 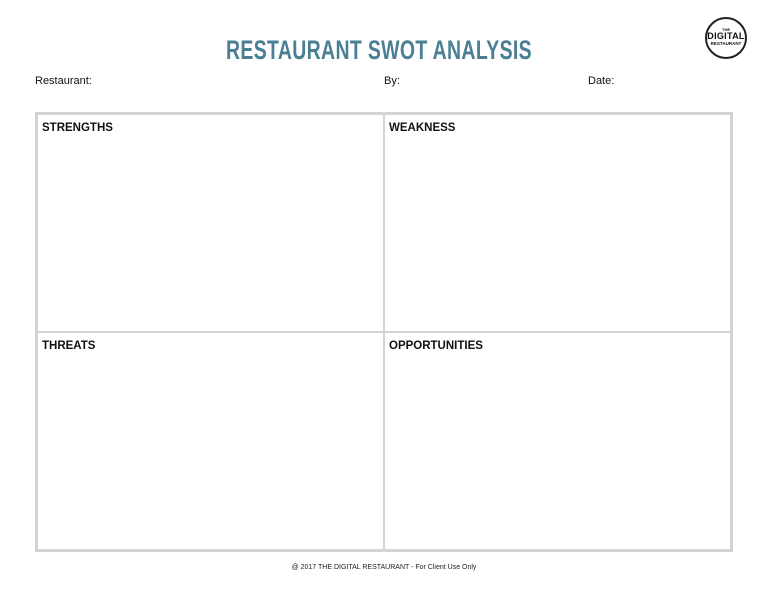 What do you see at coordinates (601, 81) in the screenshot?
I see `date-field-label: Date:` at bounding box center [601, 81].